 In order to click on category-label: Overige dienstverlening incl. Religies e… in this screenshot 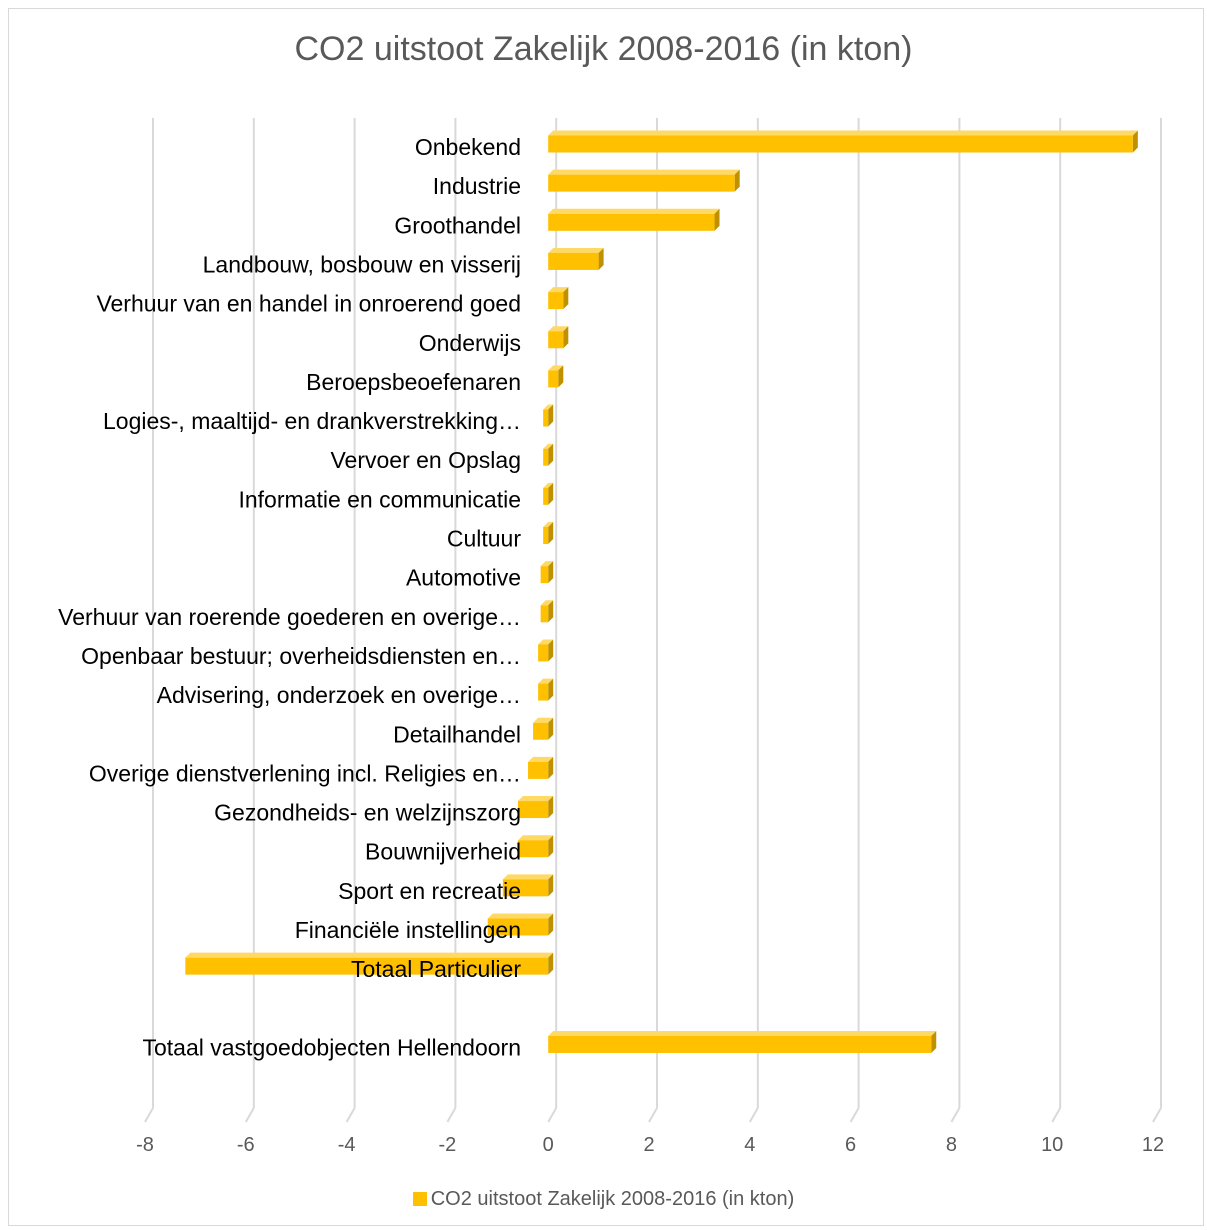, I will do `click(305, 773)`.